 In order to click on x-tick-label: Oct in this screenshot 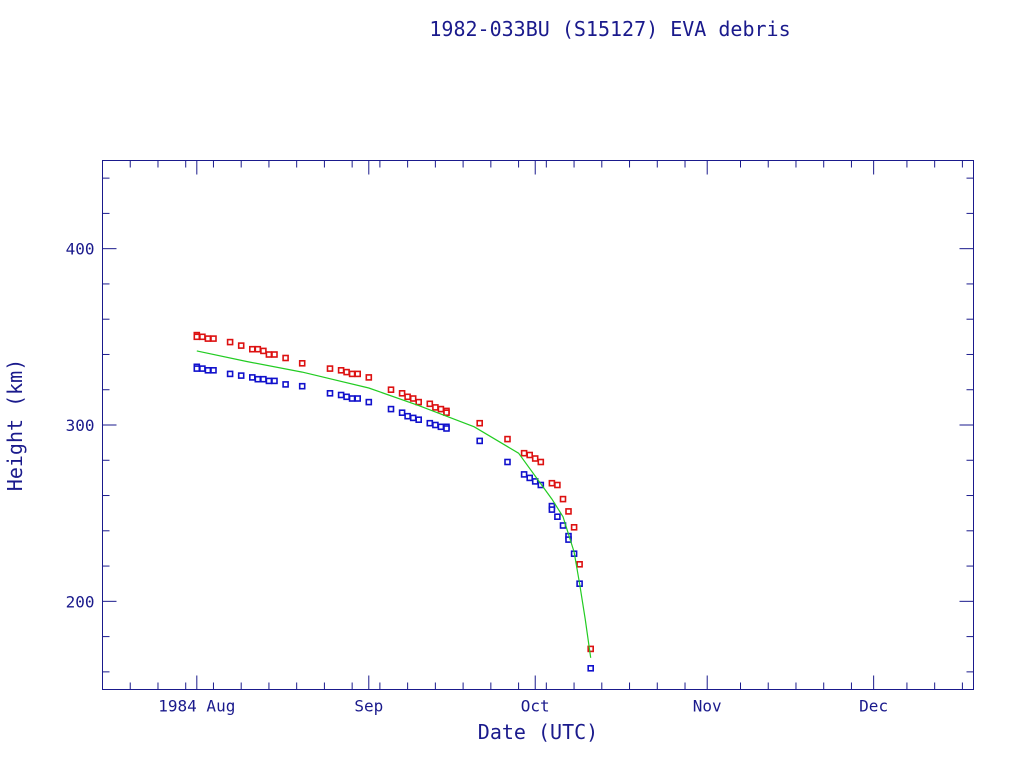, I will do `click(535, 706)`.